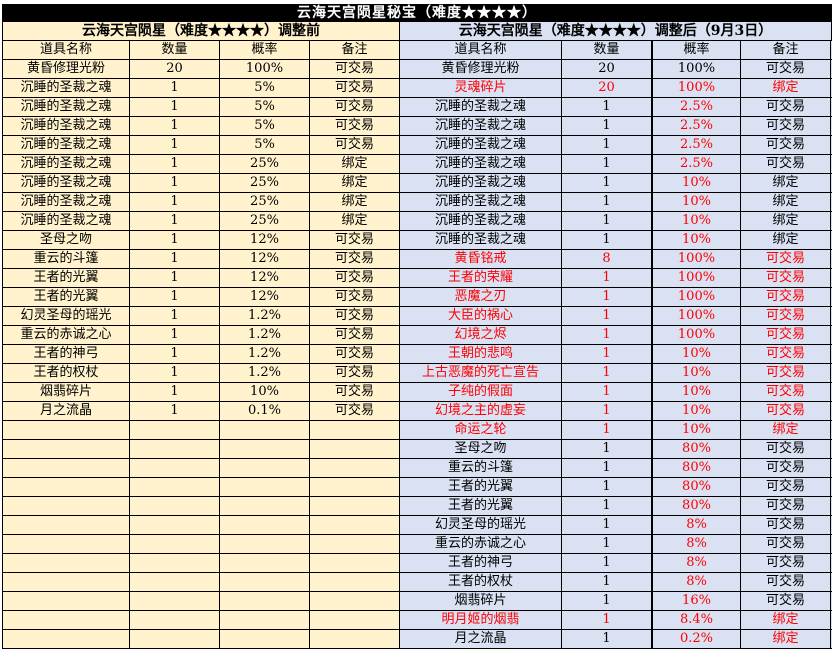 The height and width of the screenshot is (653, 836). I want to click on after-probability-cell: 0.2%, so click(696, 639).